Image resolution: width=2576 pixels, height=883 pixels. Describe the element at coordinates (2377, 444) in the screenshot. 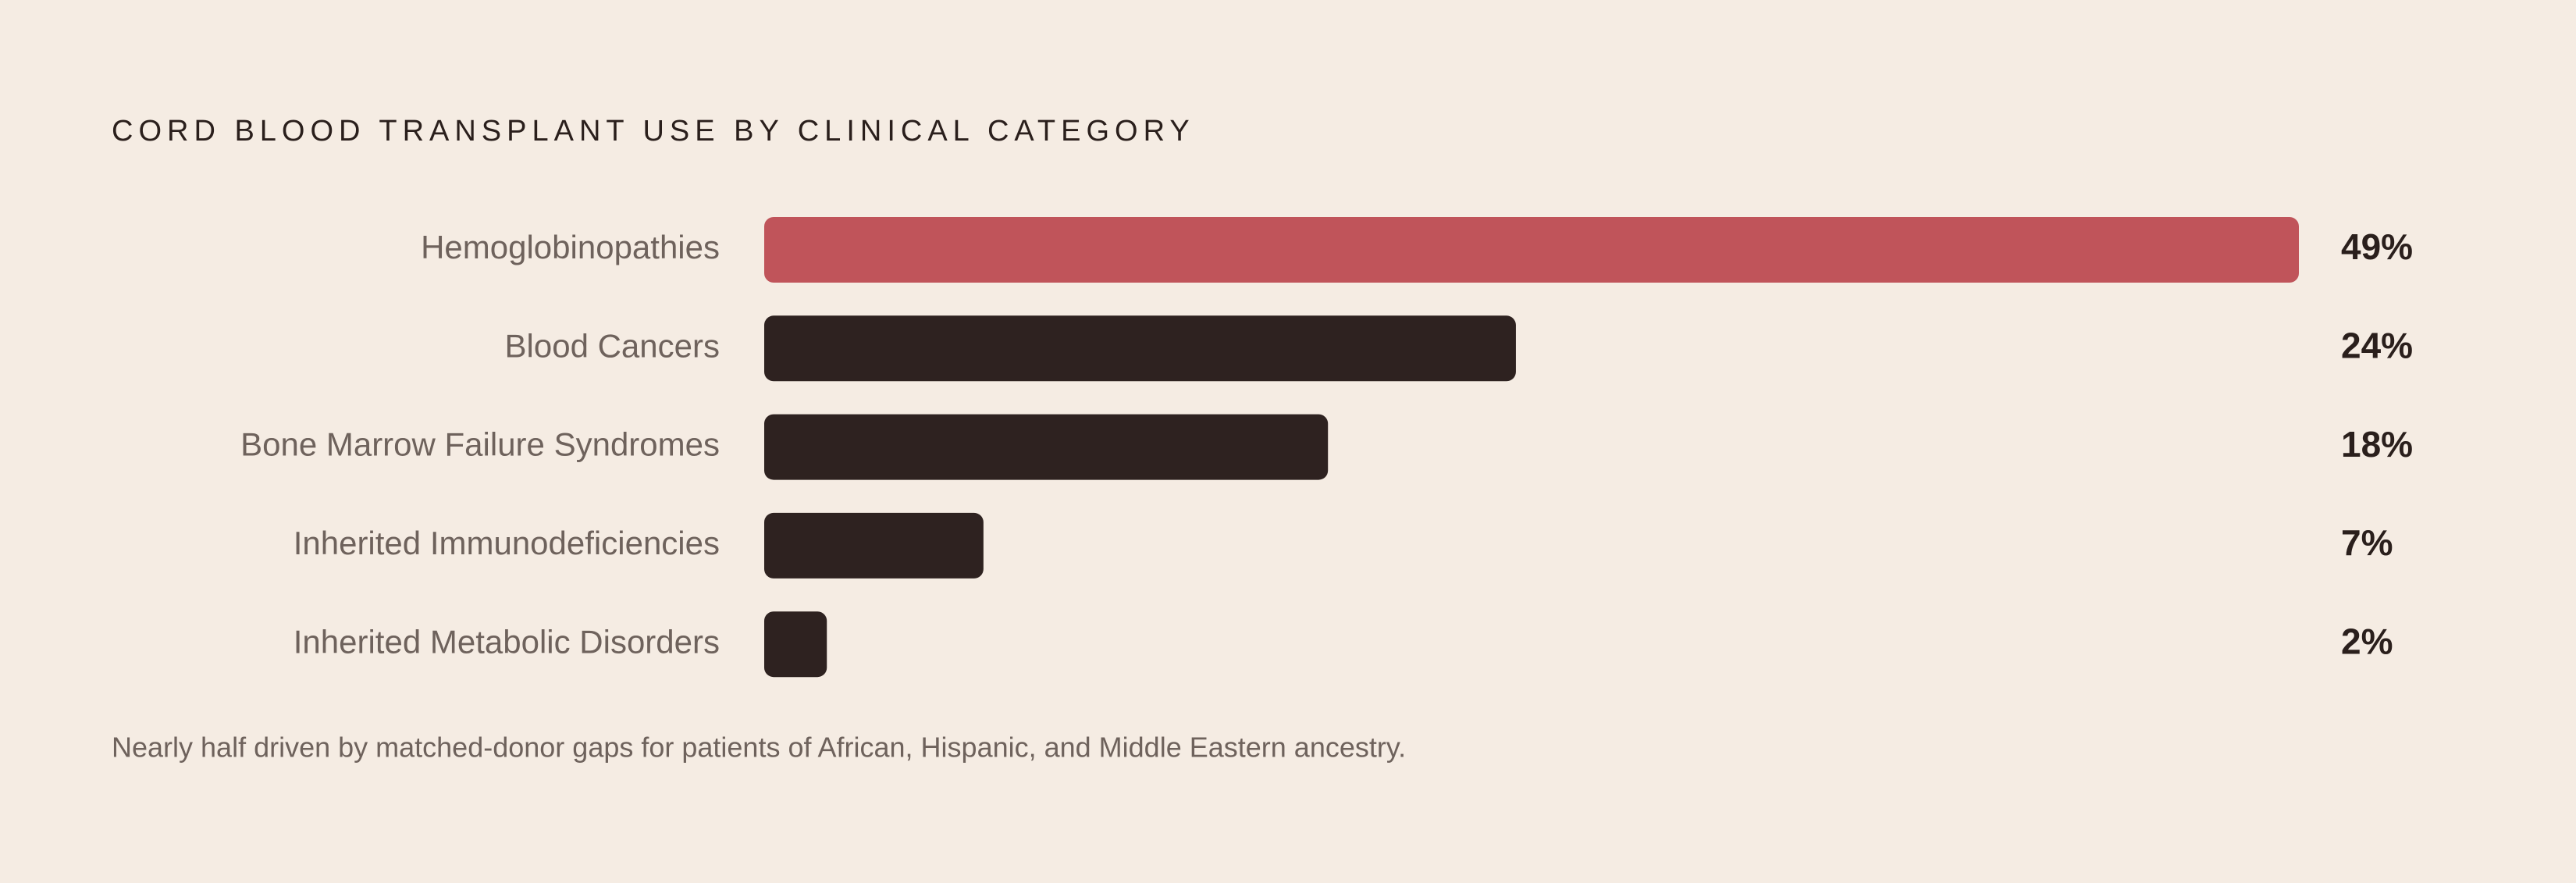

I see `value-label: 18%` at that location.